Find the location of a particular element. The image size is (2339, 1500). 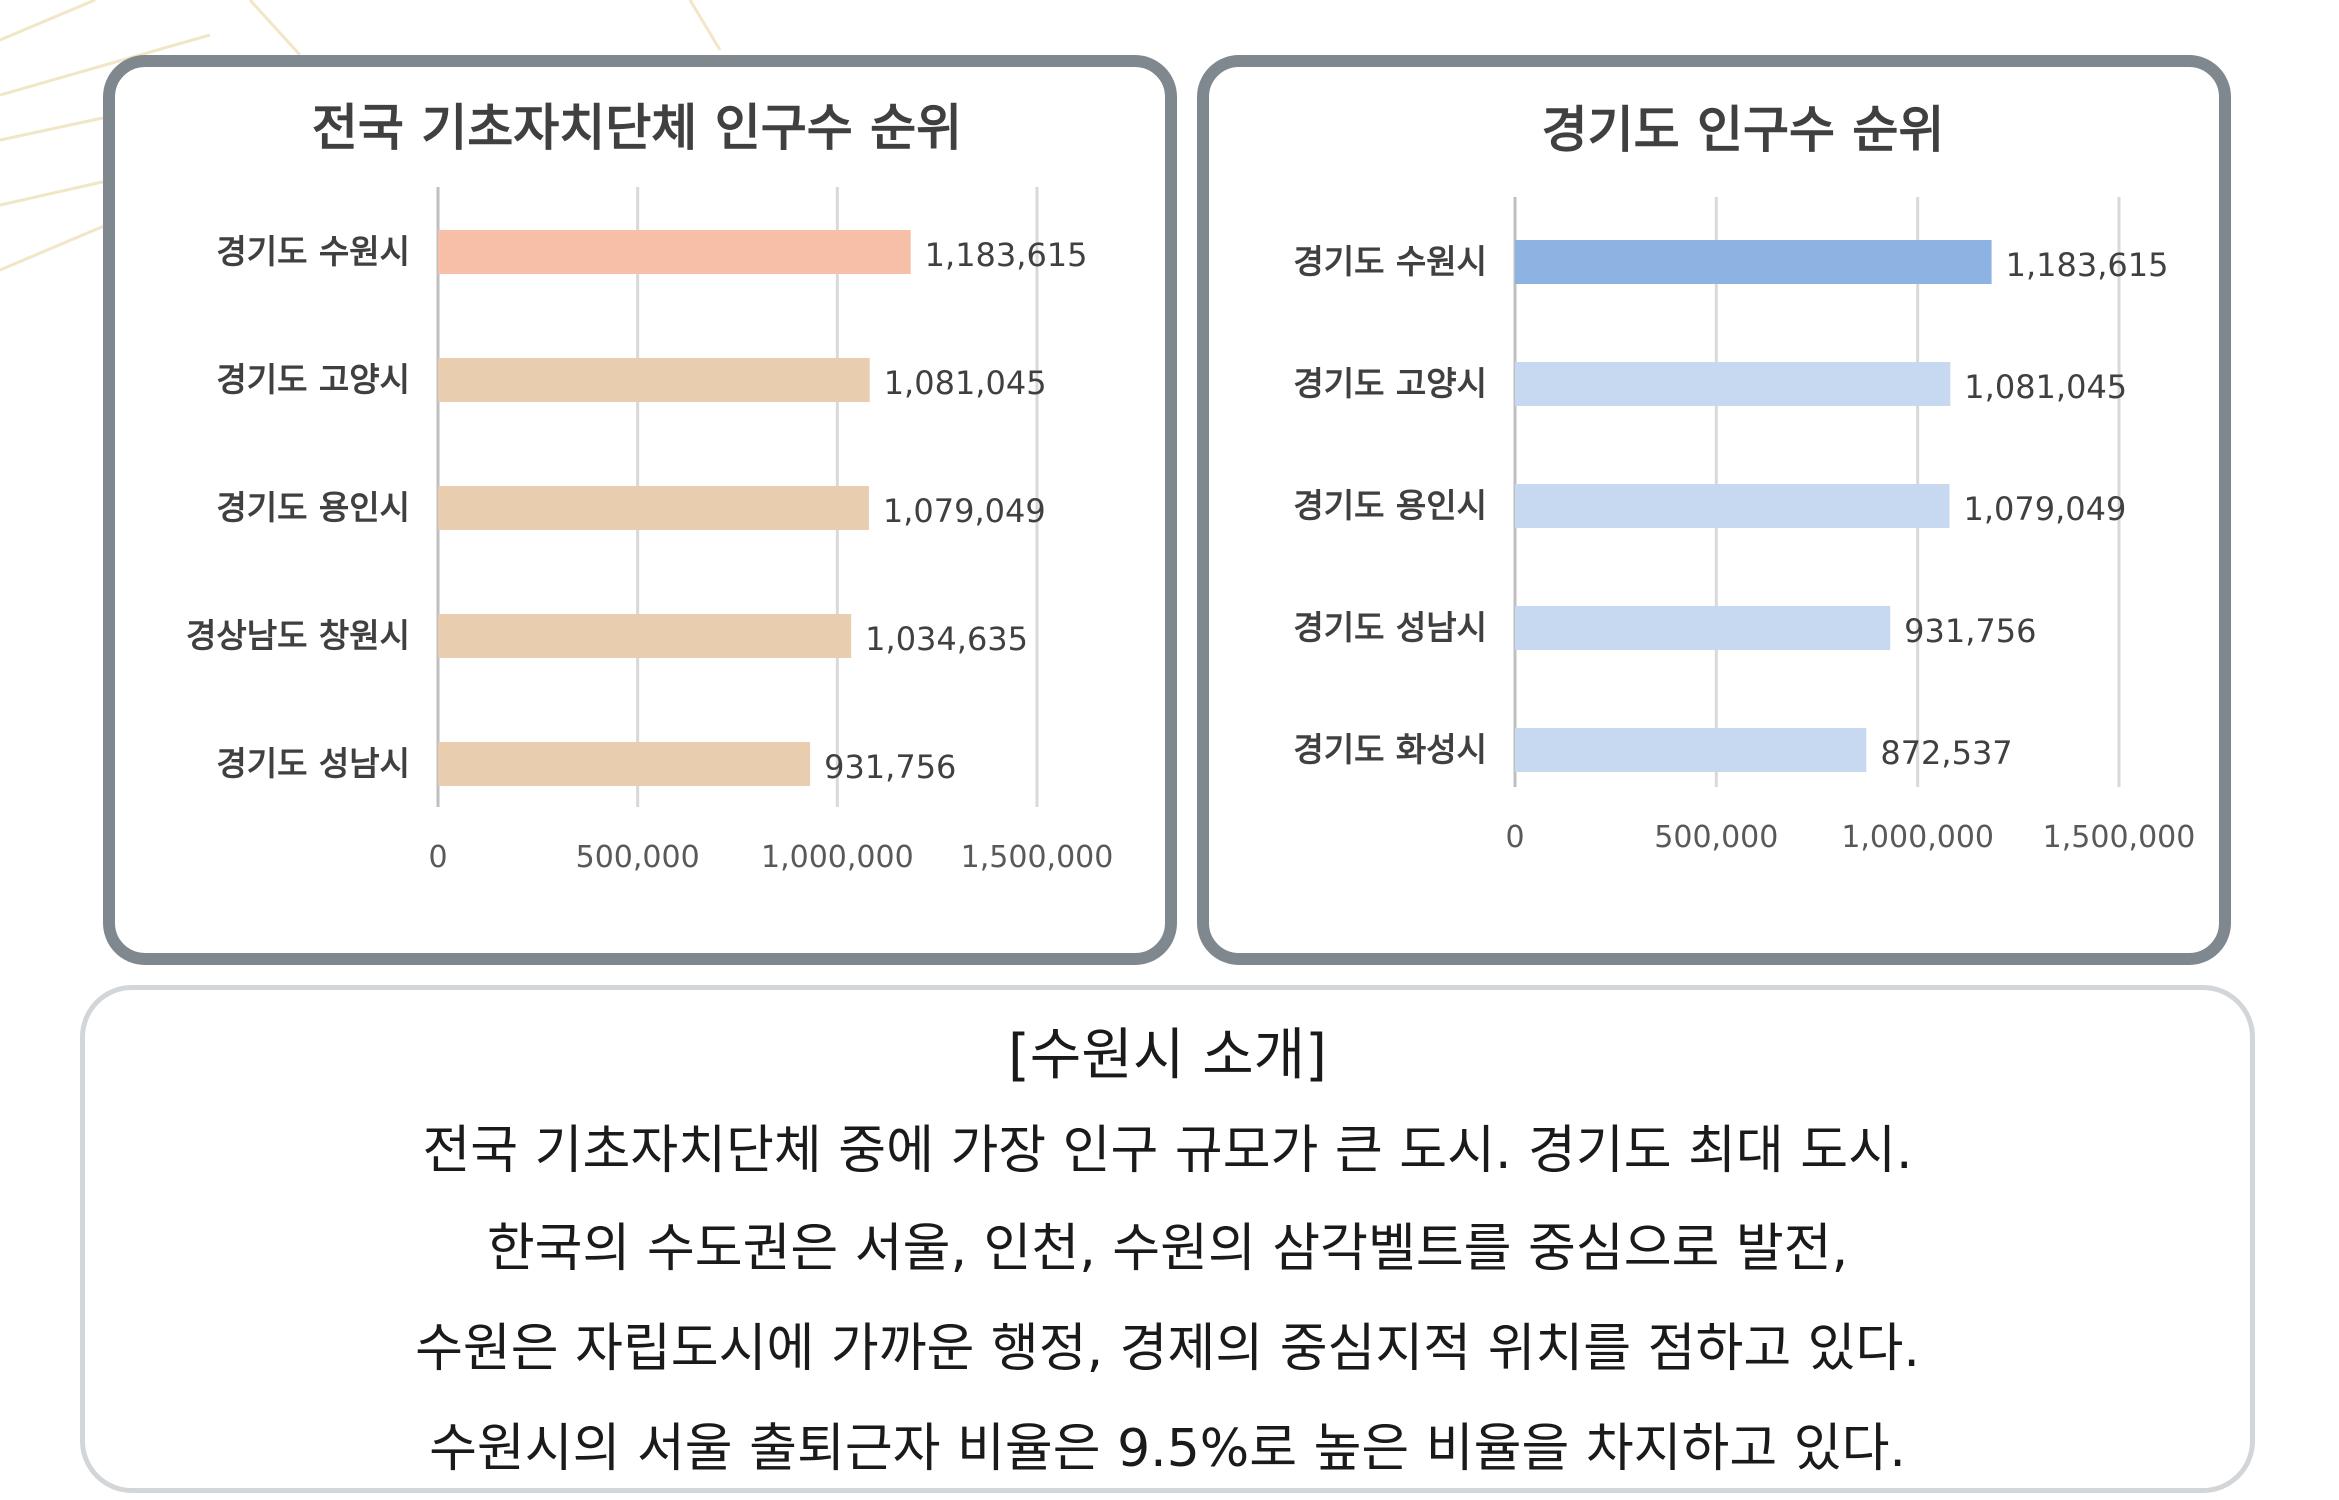

chart-title: 경기도 인구수 순위 is located at coordinates (1743, 130).